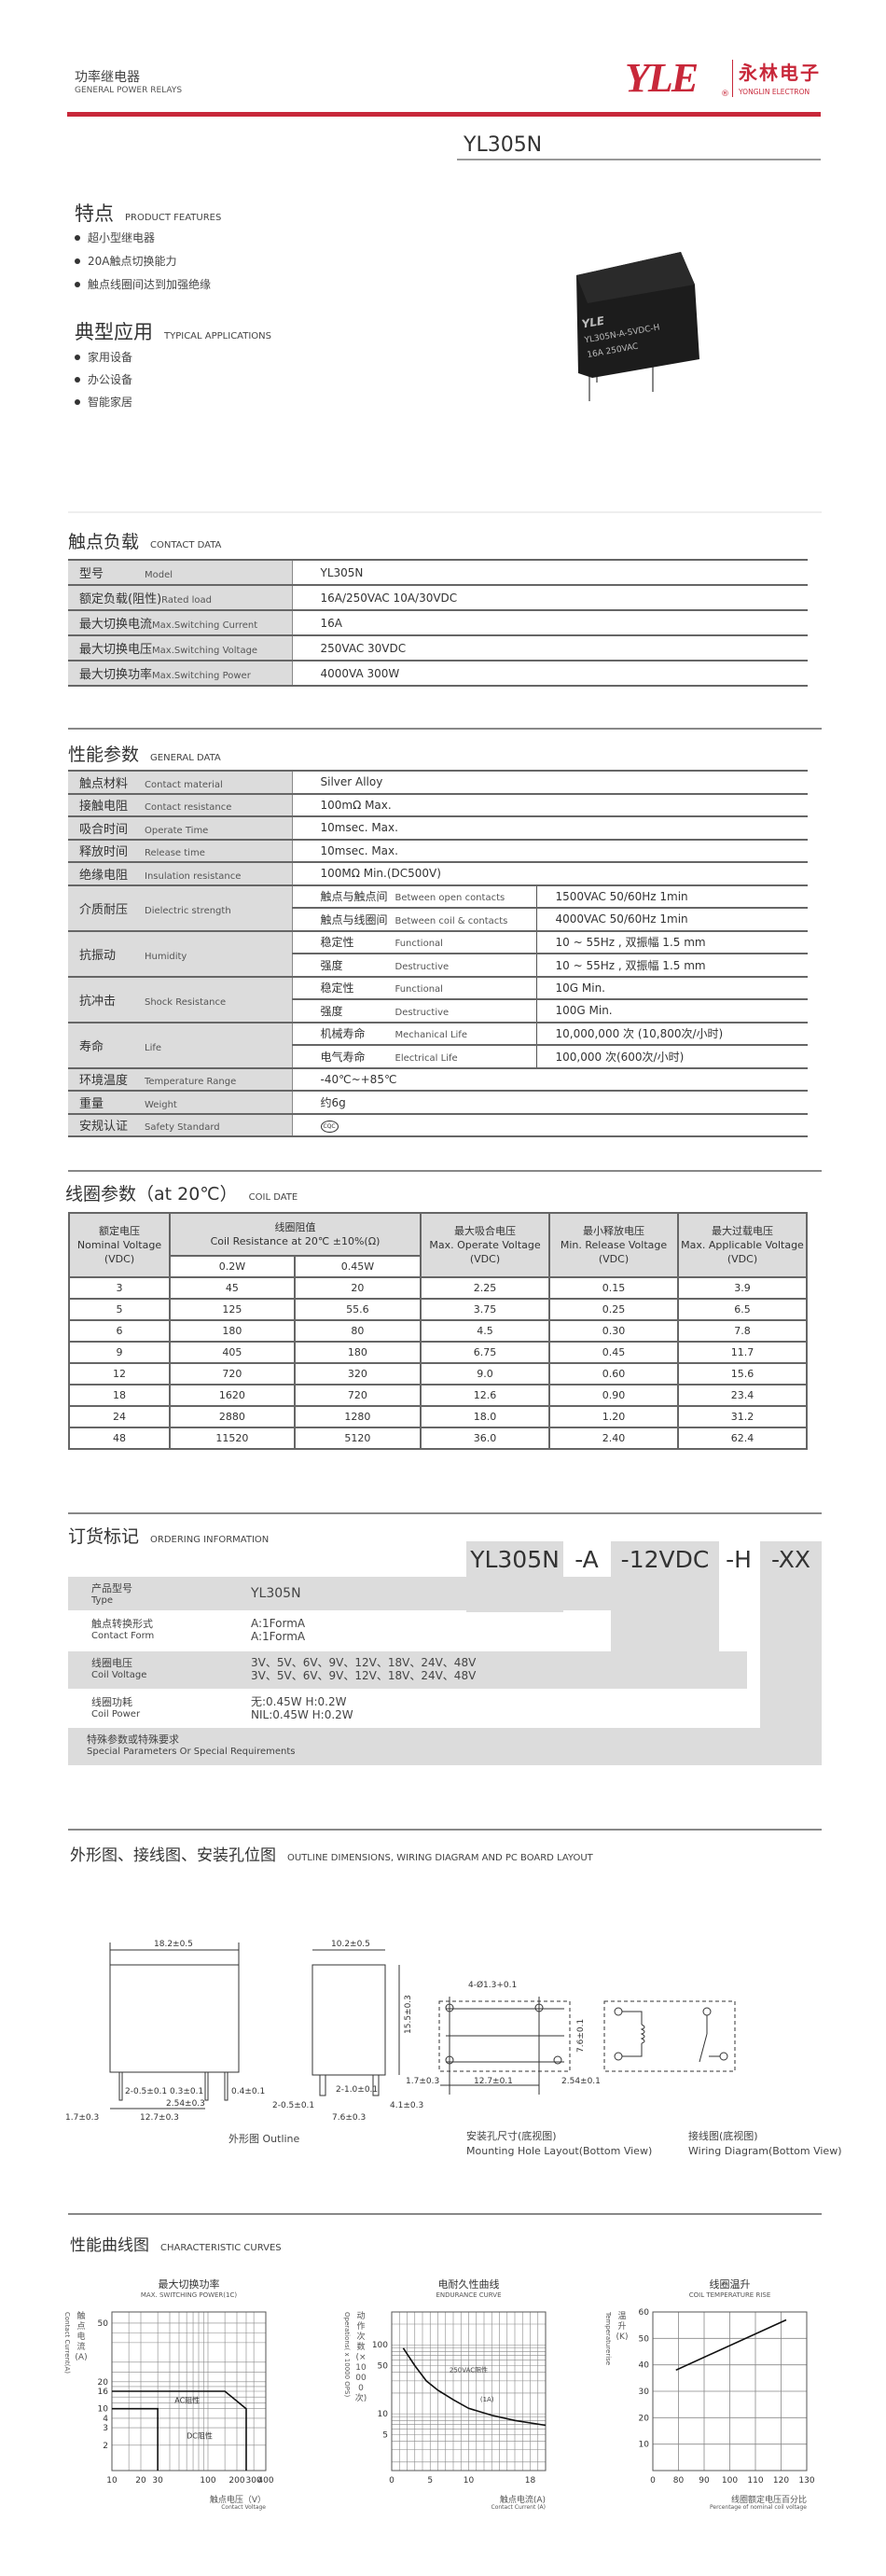  Describe the element at coordinates (176, 2243) in the screenshot. I see `curves-heading: 性能曲线图 CHARACTERISTIC CURVES` at that location.